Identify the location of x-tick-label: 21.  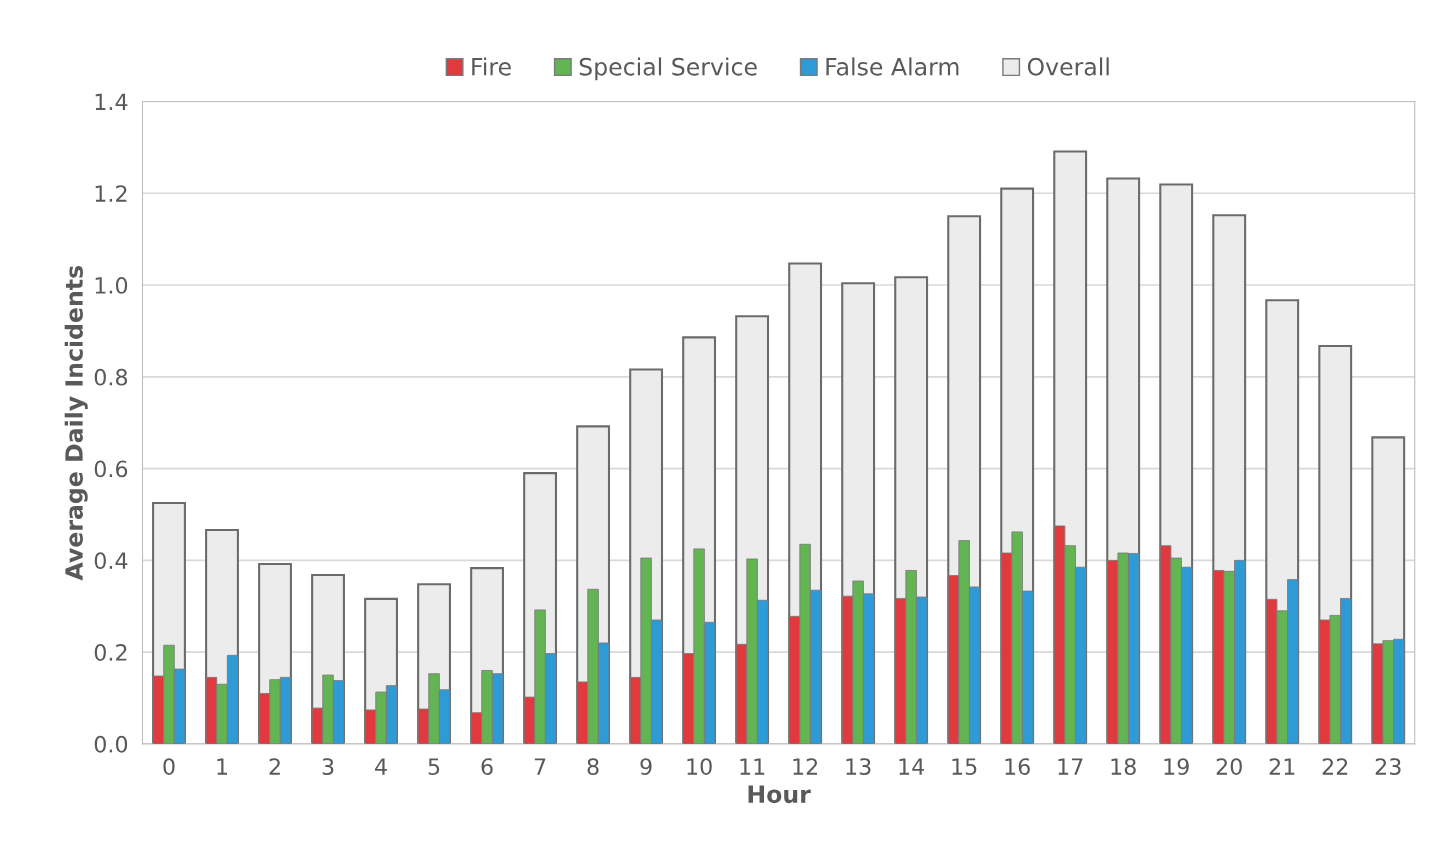
(1282, 766).